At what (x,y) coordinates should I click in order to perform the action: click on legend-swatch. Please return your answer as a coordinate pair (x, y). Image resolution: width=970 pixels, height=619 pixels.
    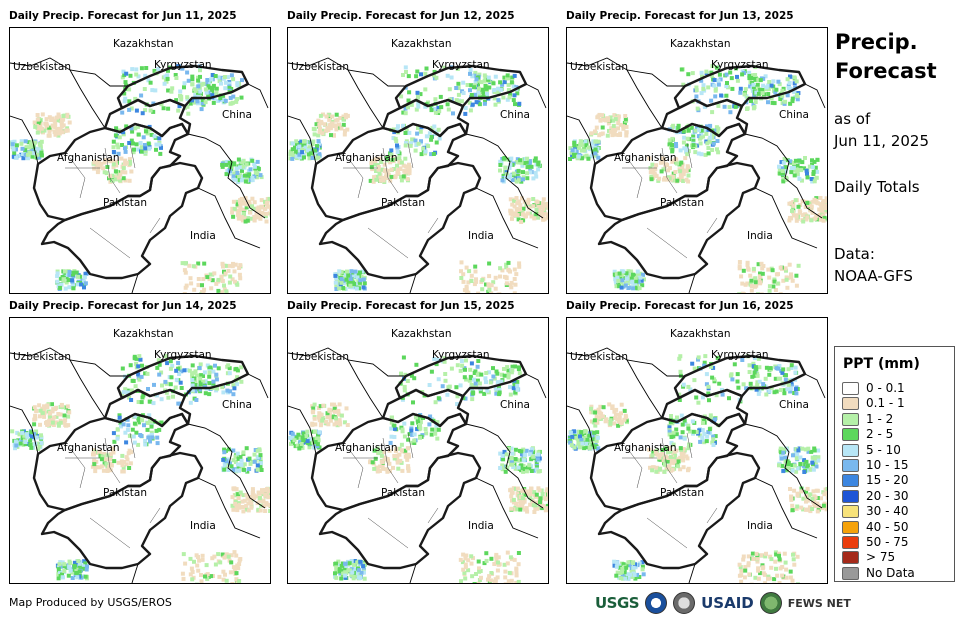
    Looking at the image, I should click on (850, 481).